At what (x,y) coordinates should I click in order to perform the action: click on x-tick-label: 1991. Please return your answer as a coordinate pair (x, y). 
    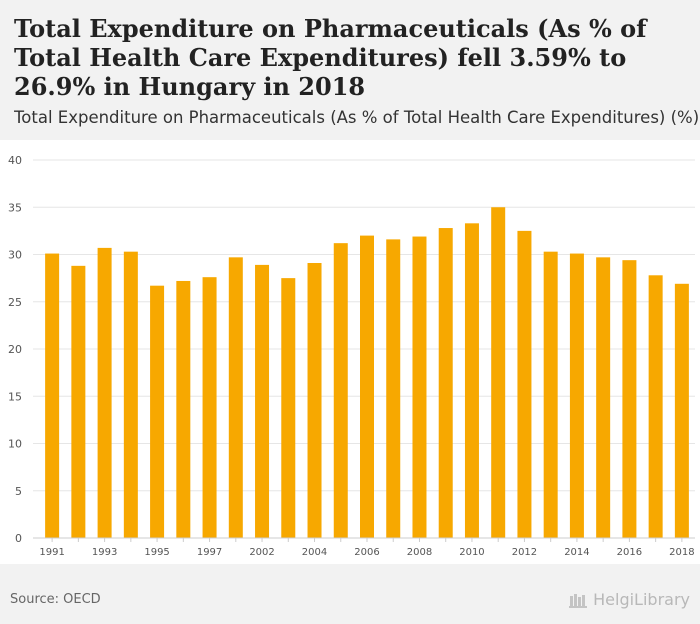
    Looking at the image, I should click on (51, 552).